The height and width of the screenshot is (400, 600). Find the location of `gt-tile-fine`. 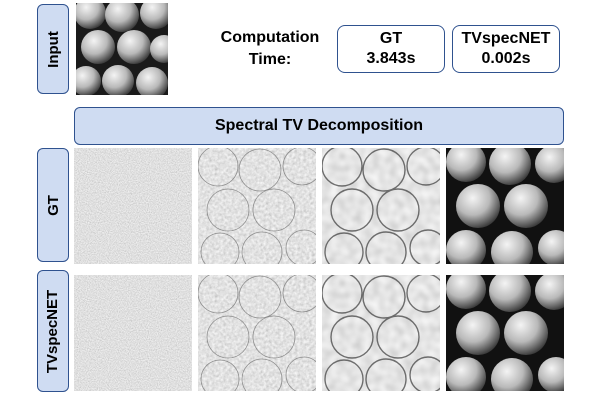

gt-tile-fine is located at coordinates (133, 206).